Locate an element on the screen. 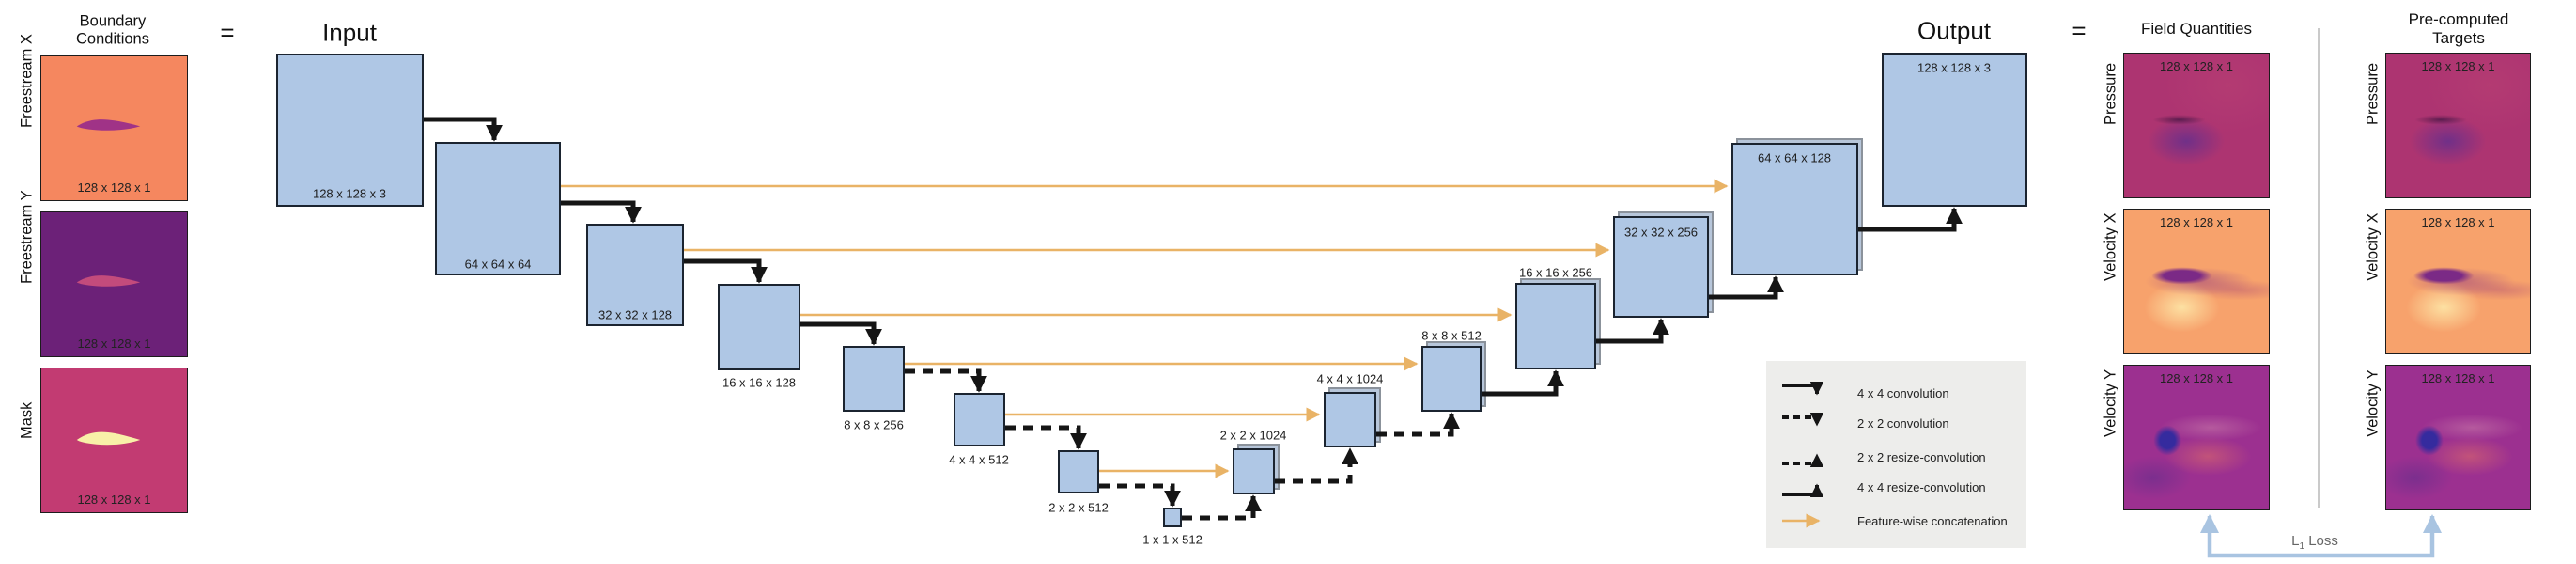 The width and height of the screenshot is (2576, 564). field-velocity-x-image: 128 x 128 x 1 is located at coordinates (2196, 281).